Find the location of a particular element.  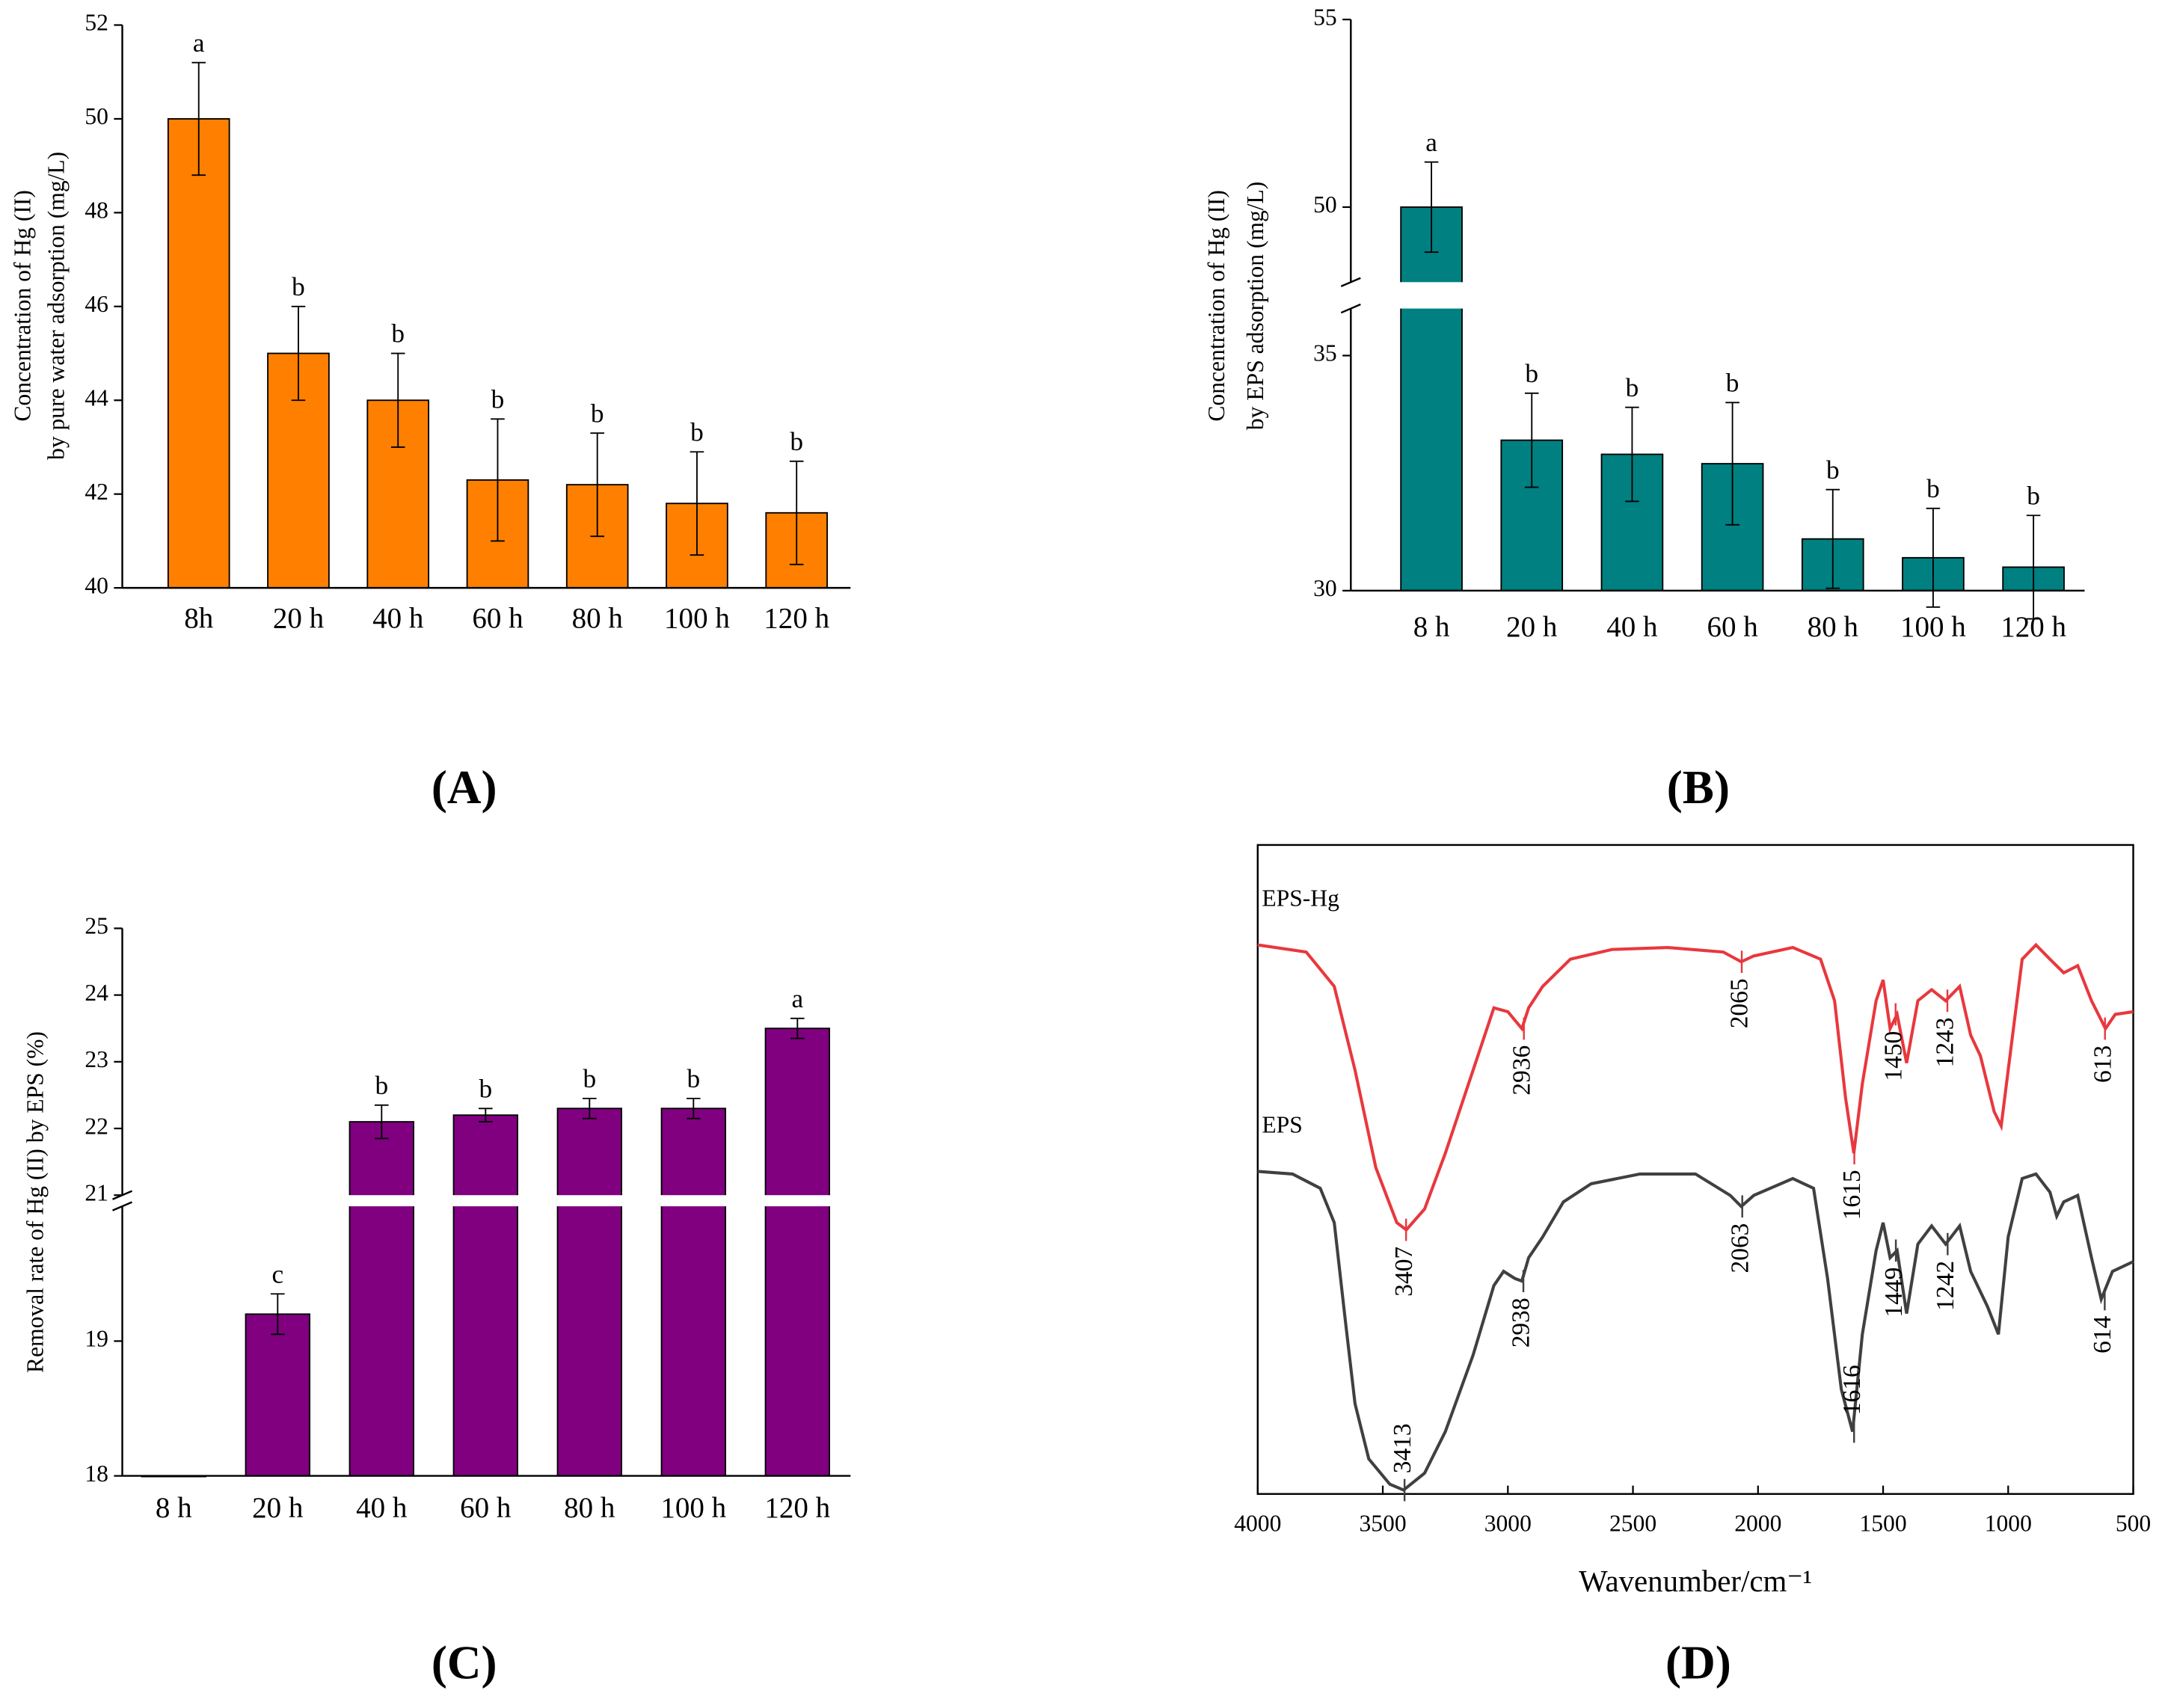

y-tick-label: 23 is located at coordinates (96, 1059).